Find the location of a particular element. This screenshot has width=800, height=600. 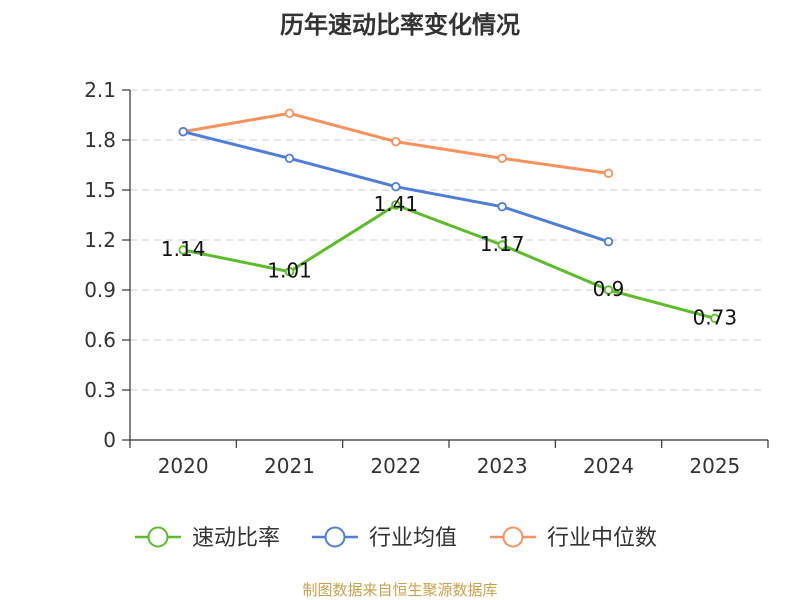

y-tick-label: 2.1 is located at coordinates (100, 90).